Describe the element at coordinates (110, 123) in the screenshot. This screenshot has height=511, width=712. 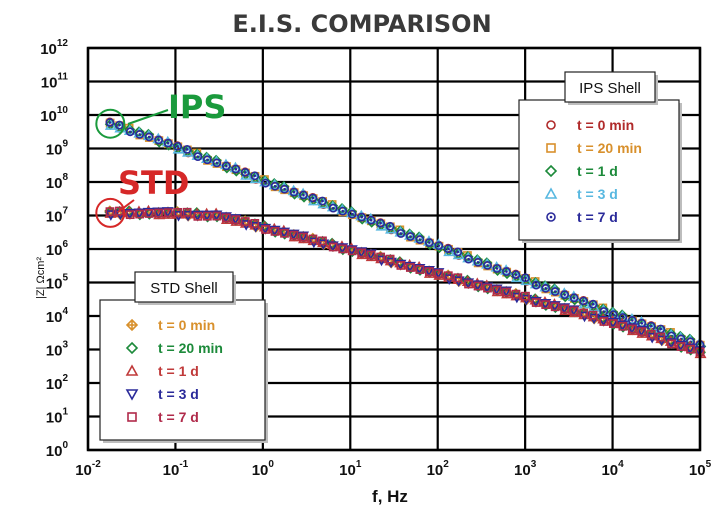
I see `annotation-circle` at that location.